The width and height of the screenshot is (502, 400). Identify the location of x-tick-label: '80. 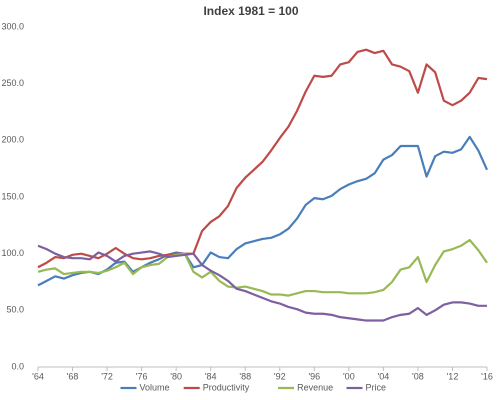
(176, 376).